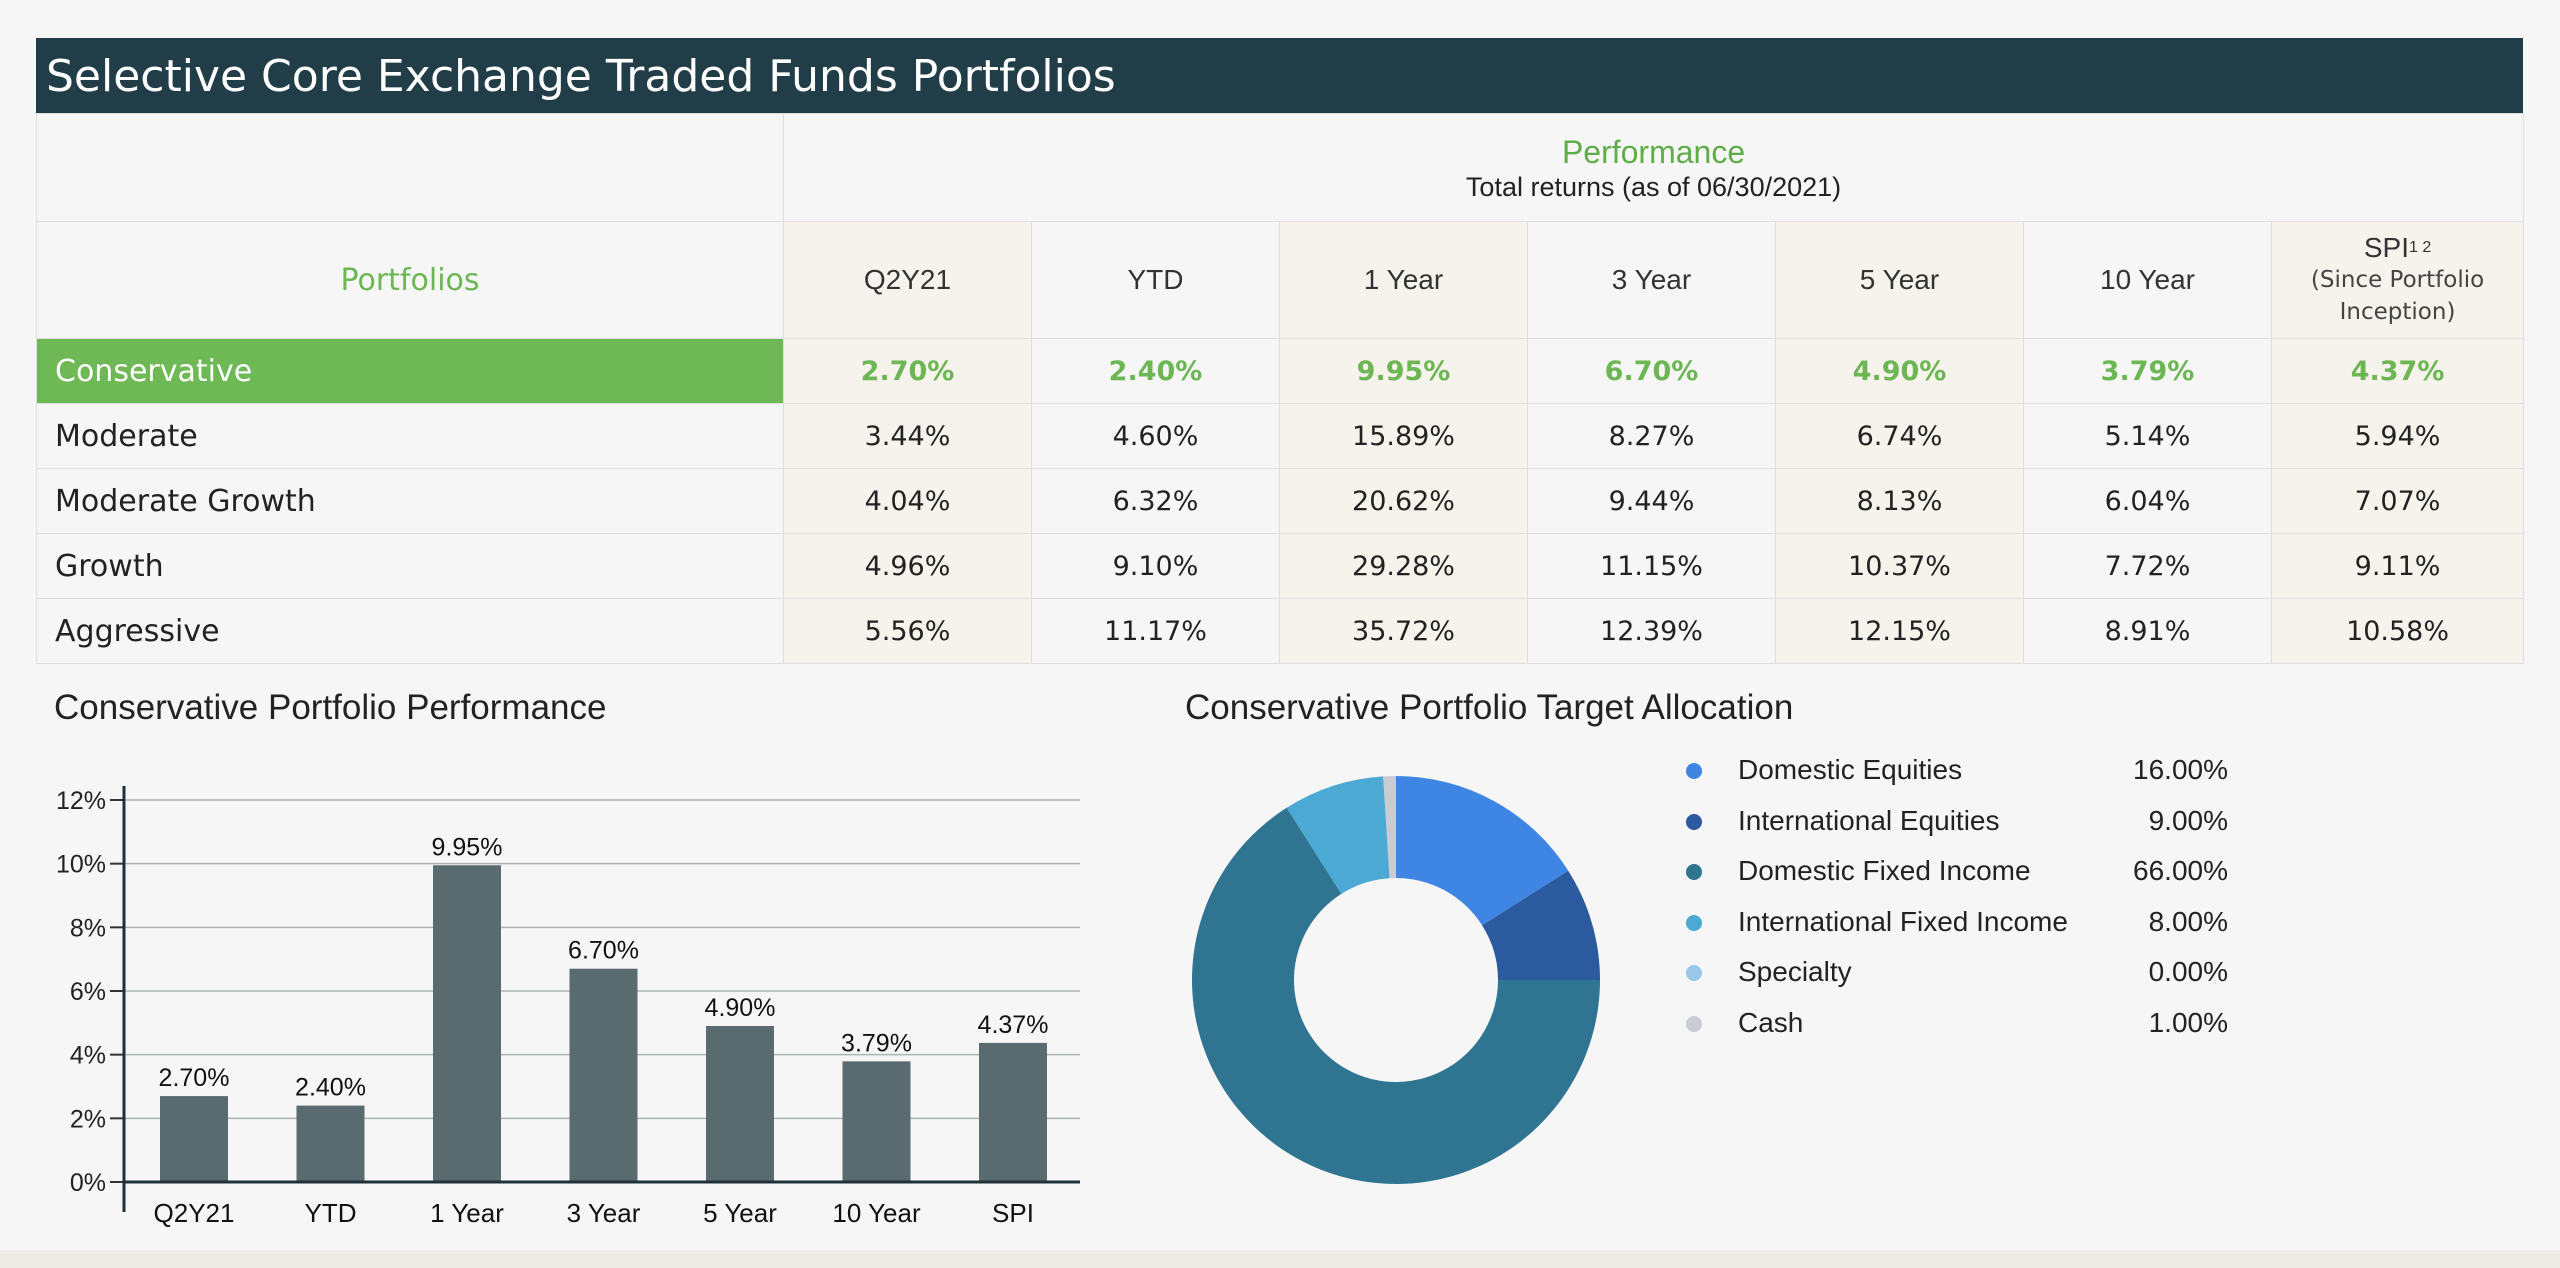  Describe the element at coordinates (1903, 921) in the screenshot. I see `legend-label: International Fixed Income` at that location.